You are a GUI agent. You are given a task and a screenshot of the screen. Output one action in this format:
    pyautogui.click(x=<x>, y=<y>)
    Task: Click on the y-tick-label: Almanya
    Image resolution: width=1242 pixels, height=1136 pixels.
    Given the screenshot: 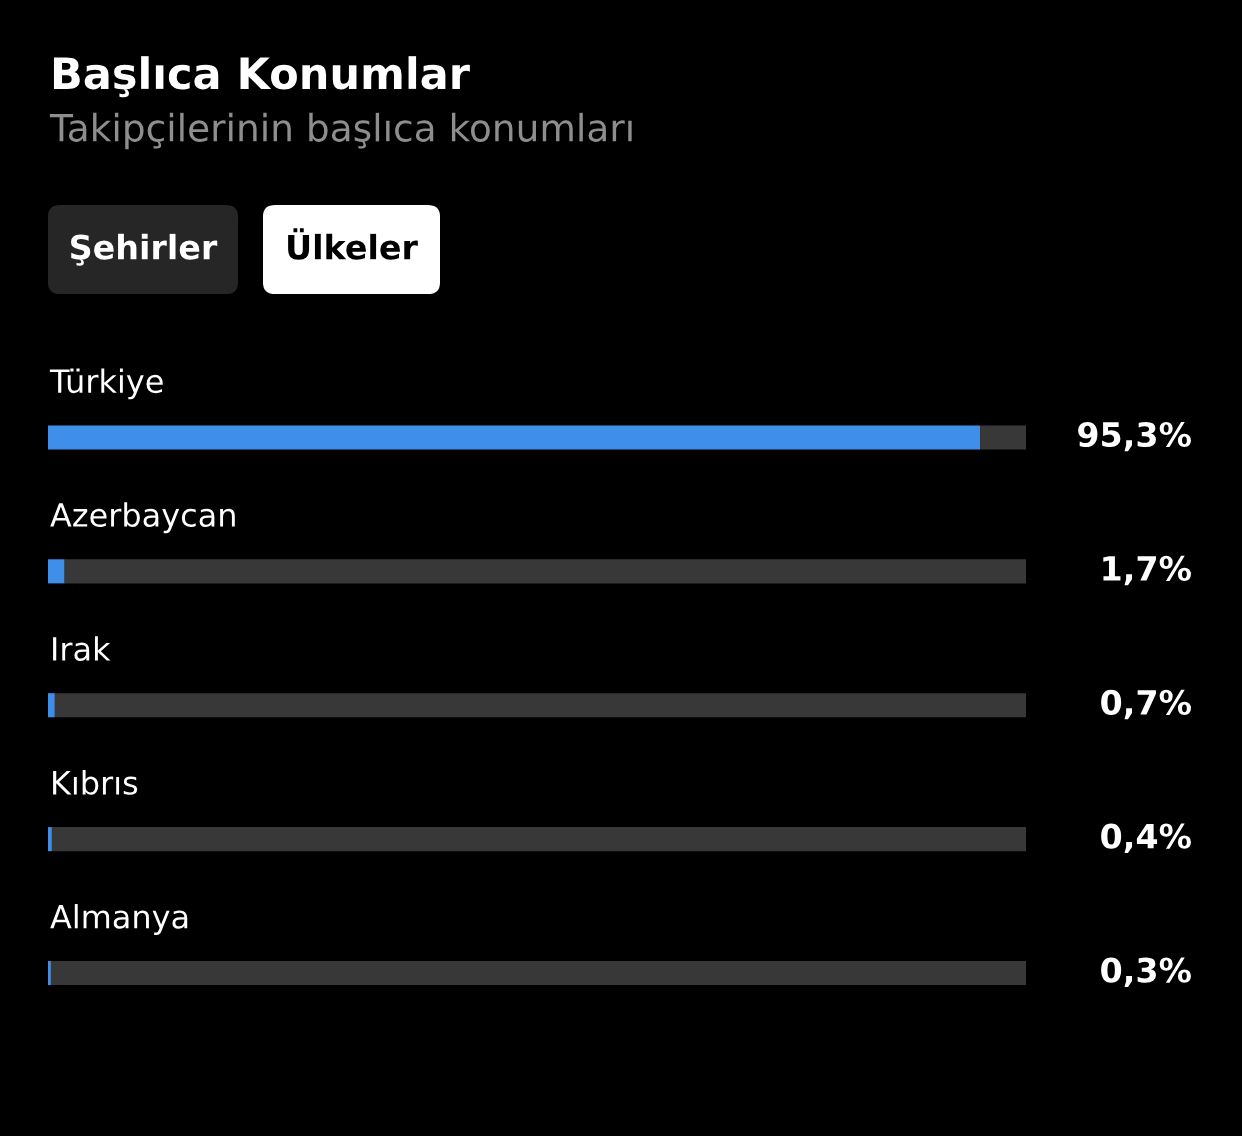 What is the action you would take?
    pyautogui.click(x=119, y=919)
    